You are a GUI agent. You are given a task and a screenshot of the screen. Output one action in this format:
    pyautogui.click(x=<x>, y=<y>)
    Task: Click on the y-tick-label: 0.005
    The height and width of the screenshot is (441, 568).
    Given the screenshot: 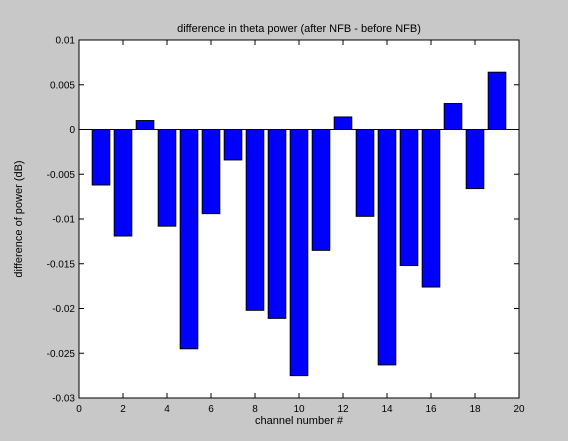 What is the action you would take?
    pyautogui.click(x=62, y=85)
    